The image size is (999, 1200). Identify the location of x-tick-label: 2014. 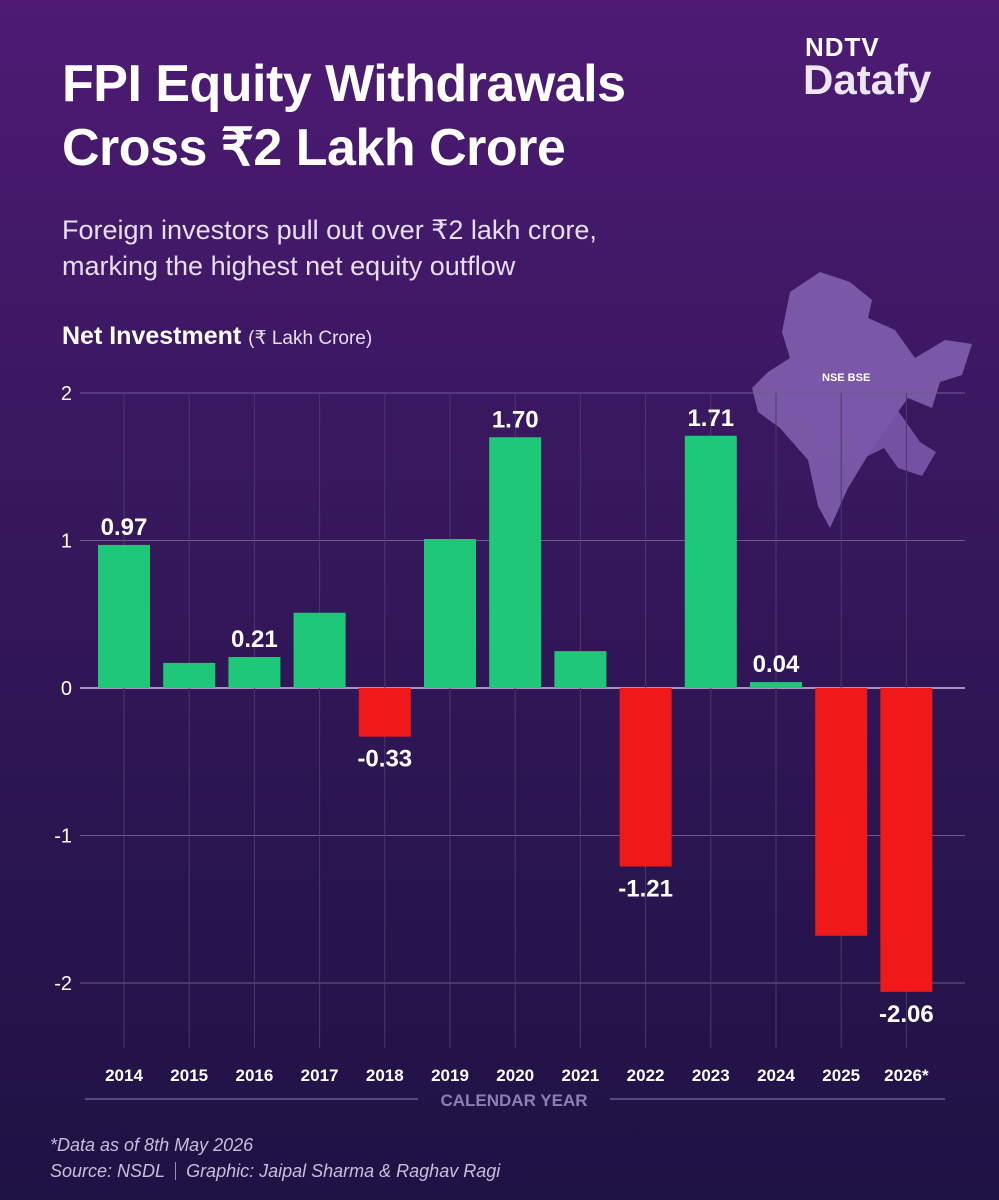
(124, 1075).